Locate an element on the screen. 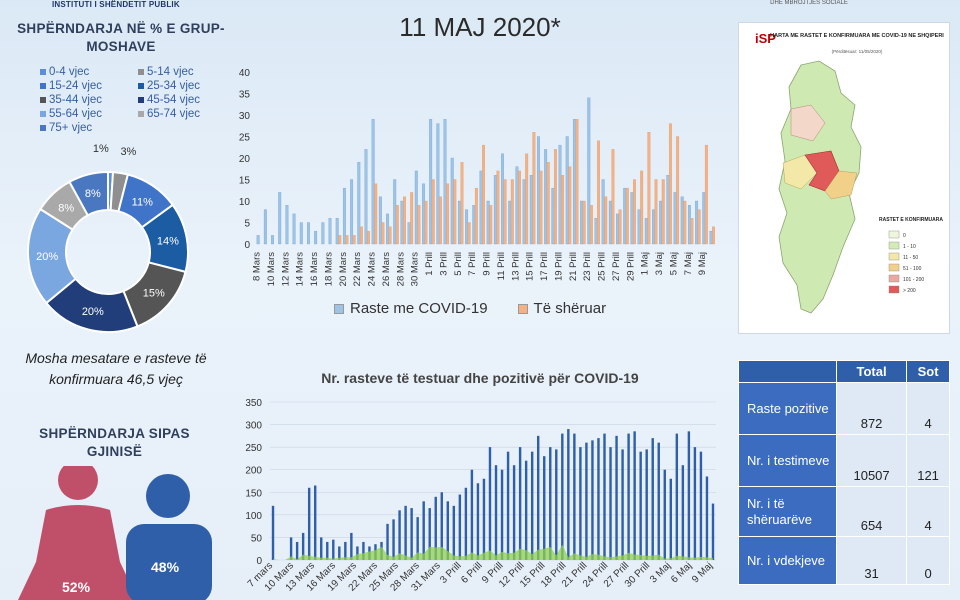 The image size is (960, 600). legend-recovered: Të shëruar is located at coordinates (561, 308).